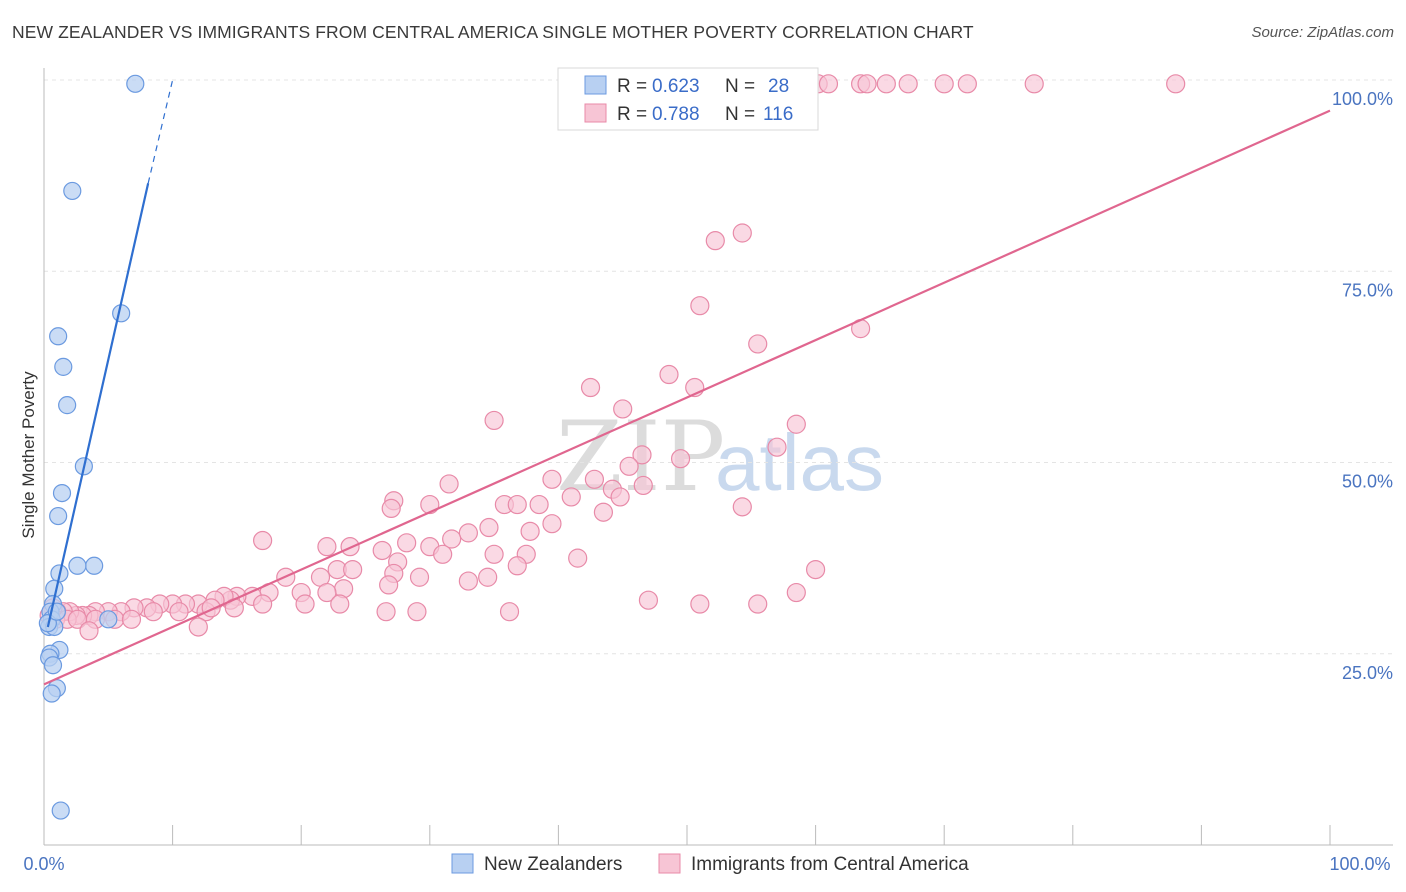  I want to click on legend-n-value-2: 116, so click(778, 114).